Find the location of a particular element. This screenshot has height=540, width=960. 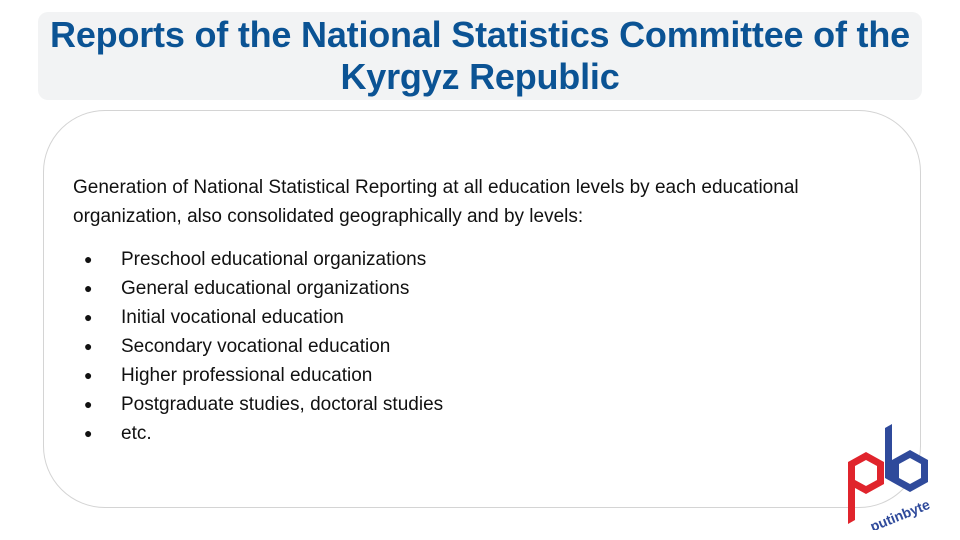

list-item-label: Higher professional education is located at coordinates (247, 375).